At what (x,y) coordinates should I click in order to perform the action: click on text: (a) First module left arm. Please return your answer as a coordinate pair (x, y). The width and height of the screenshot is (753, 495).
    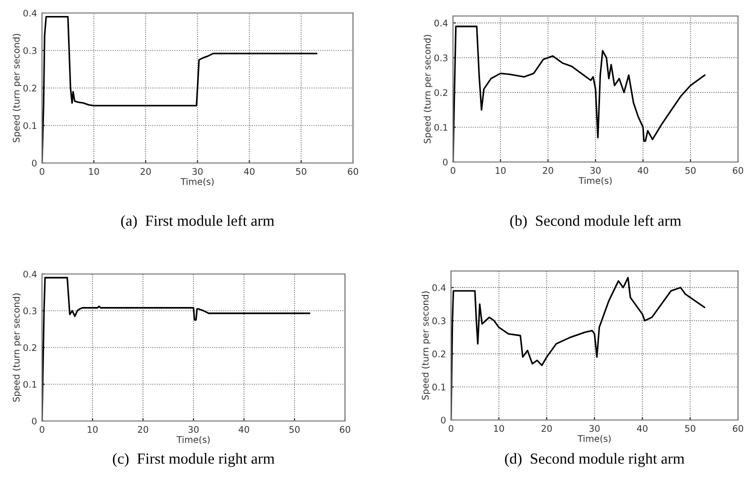
    Looking at the image, I should click on (197, 222).